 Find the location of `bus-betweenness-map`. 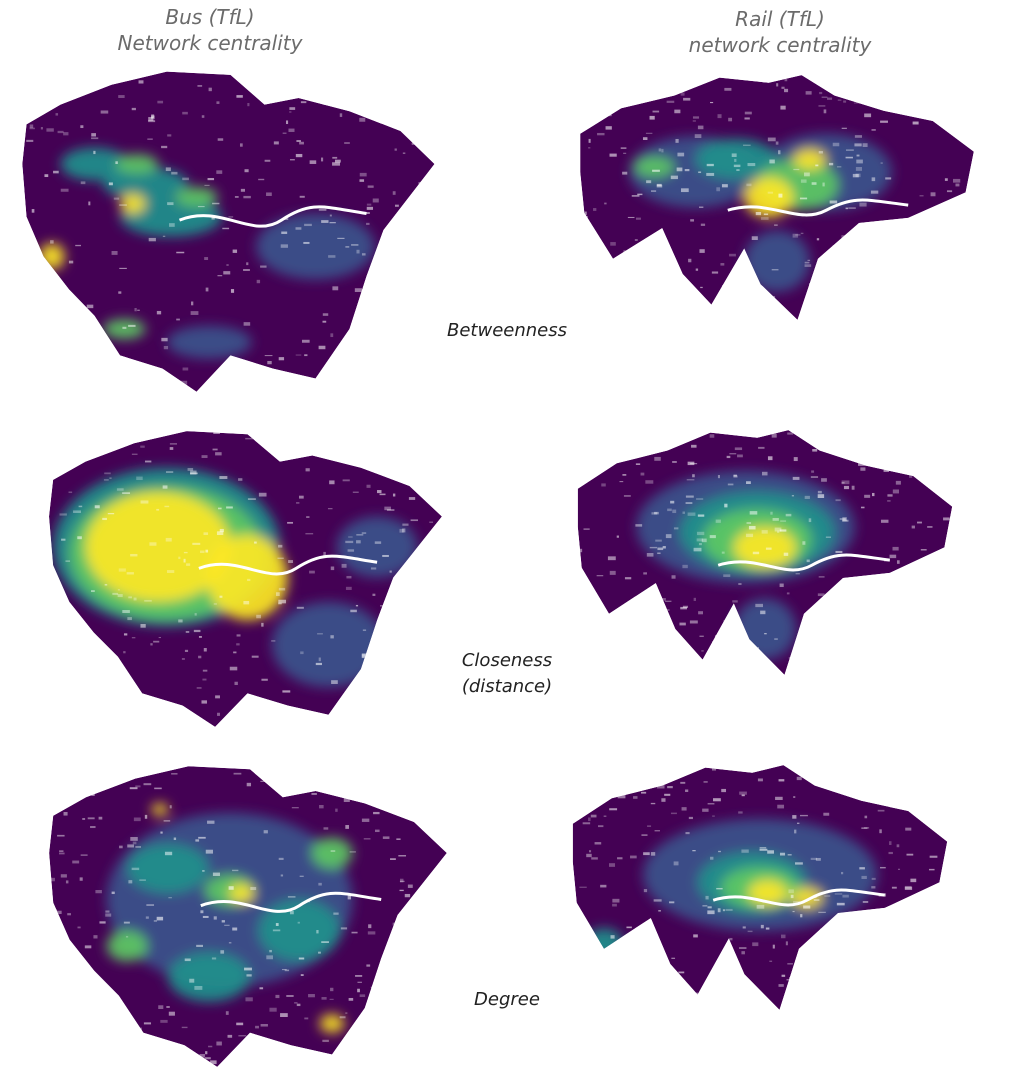

bus-betweenness-map is located at coordinates (230, 230).